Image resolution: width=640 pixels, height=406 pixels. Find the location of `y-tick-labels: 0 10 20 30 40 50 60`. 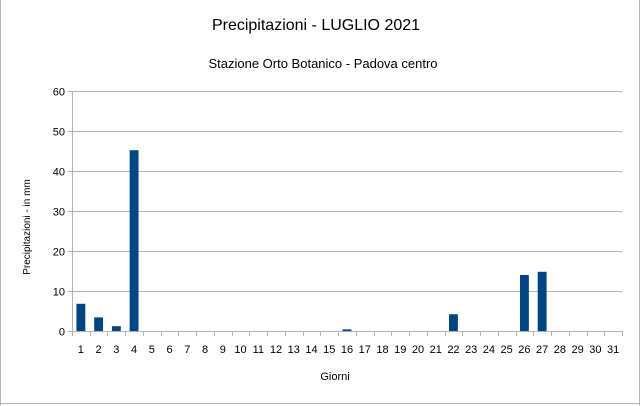

y-tick-labels: 0 10 20 30 40 50 60 is located at coordinates (59, 213).